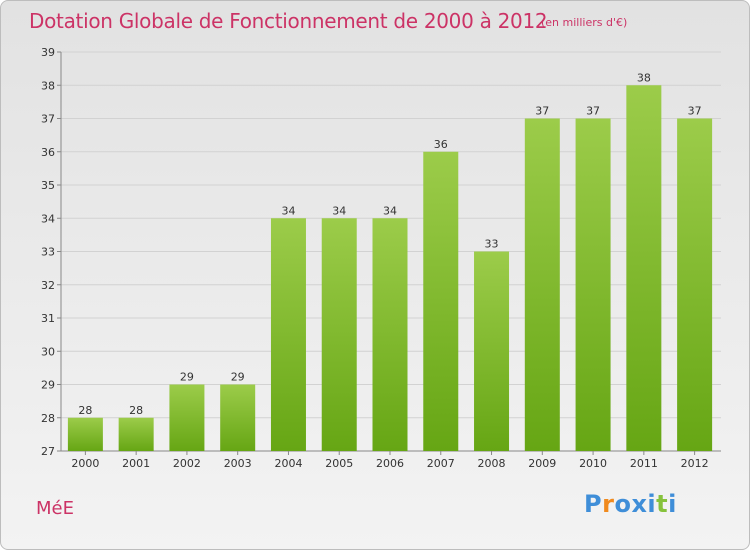 This screenshot has width=750, height=550. I want to click on chart-subtitle: (en milliers d'€), so click(584, 22).